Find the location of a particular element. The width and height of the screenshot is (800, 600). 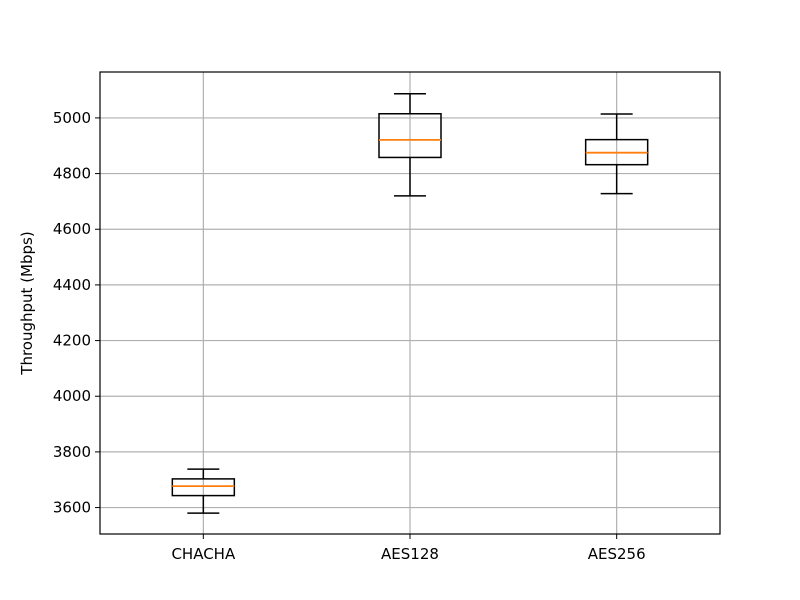

x-tick-label: CHACHA is located at coordinates (203, 554).